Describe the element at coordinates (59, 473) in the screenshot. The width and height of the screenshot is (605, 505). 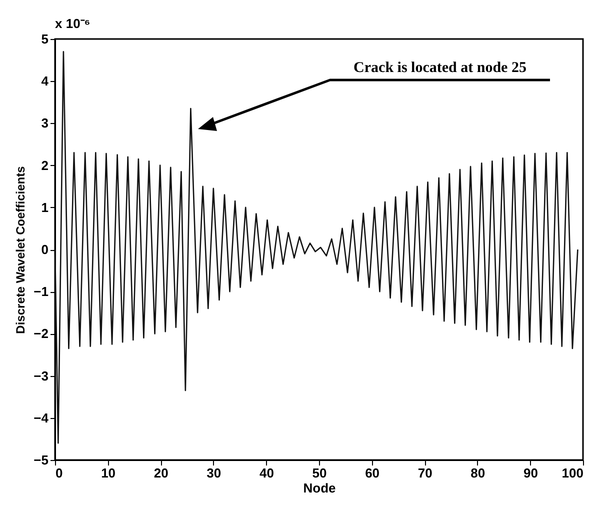
I see `x-tick-label: 0` at that location.